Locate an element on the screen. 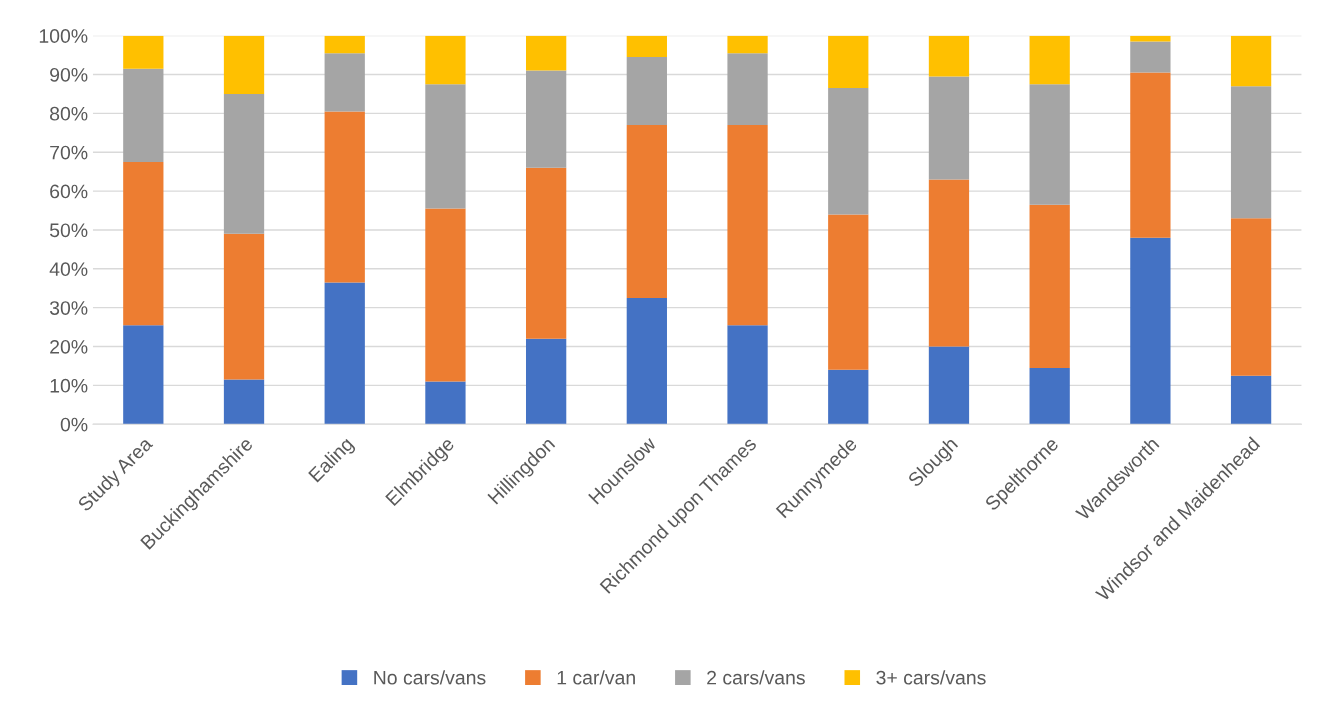 The height and width of the screenshot is (713, 1328). legend-label: 2 cars/vans is located at coordinates (756, 677).